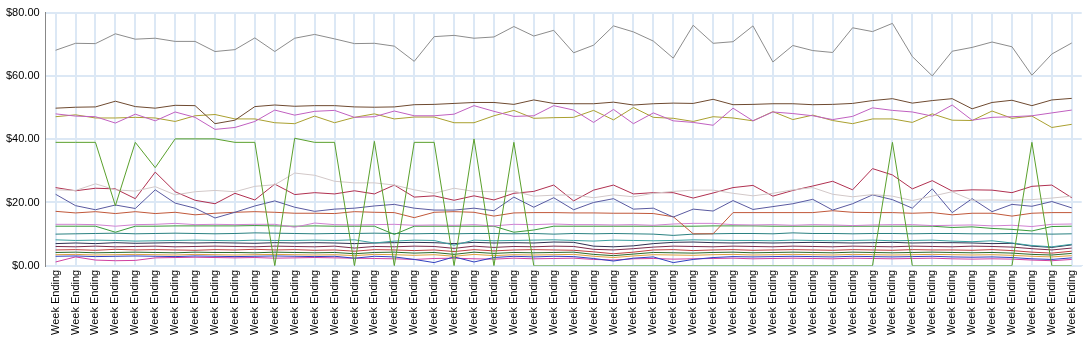 Image resolution: width=1089 pixels, height=339 pixels. Describe the element at coordinates (26, 264) in the screenshot. I see `y-tick-label: $0.00` at that location.